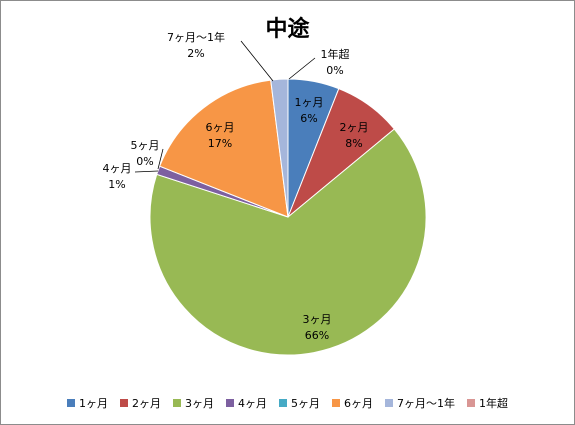 This screenshot has width=575, height=425. What do you see at coordinates (146, 403) in the screenshot?
I see `legend-label-2: 2ヶ月` at bounding box center [146, 403].